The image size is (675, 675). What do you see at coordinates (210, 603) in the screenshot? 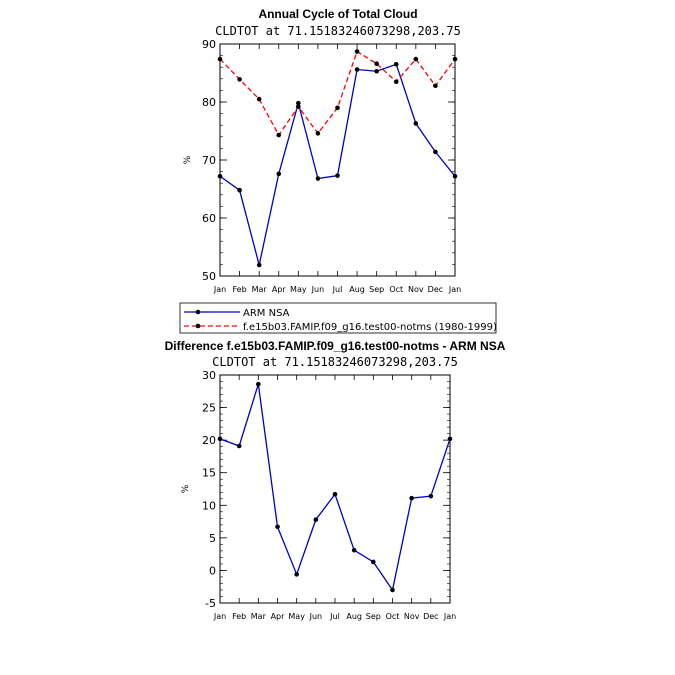
I see `y-tick-label: -5` at bounding box center [210, 603].